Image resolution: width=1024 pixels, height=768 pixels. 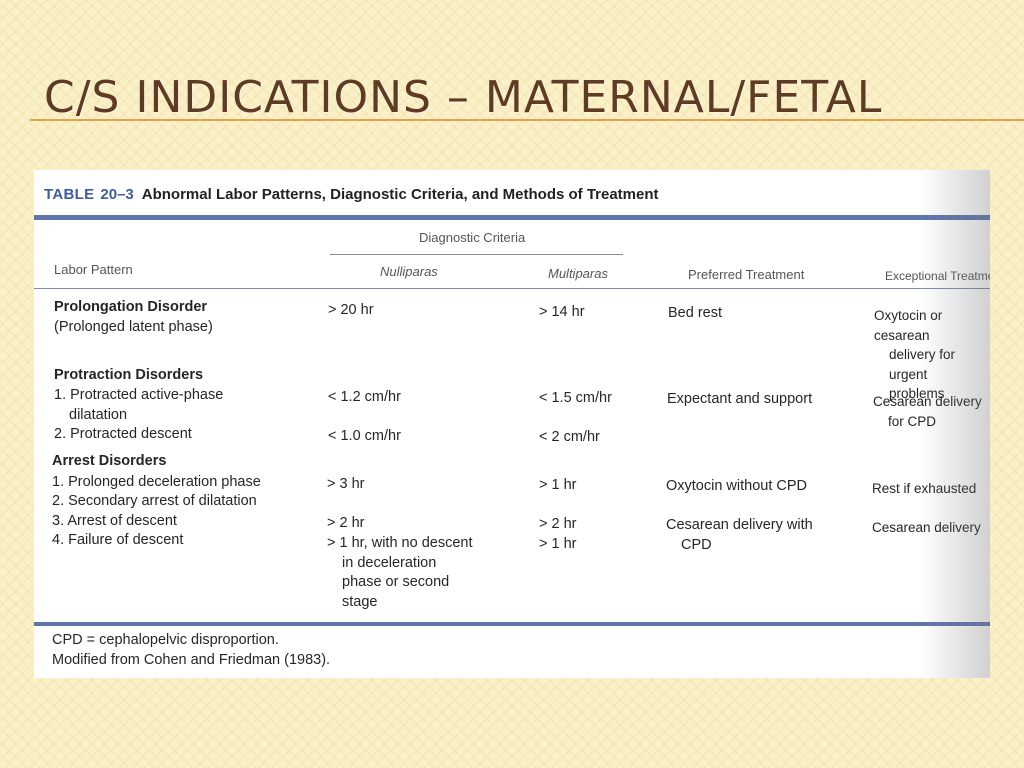 I want to click on protraction-exceptional: Cesarean delivery for CPD, so click(x=927, y=411).